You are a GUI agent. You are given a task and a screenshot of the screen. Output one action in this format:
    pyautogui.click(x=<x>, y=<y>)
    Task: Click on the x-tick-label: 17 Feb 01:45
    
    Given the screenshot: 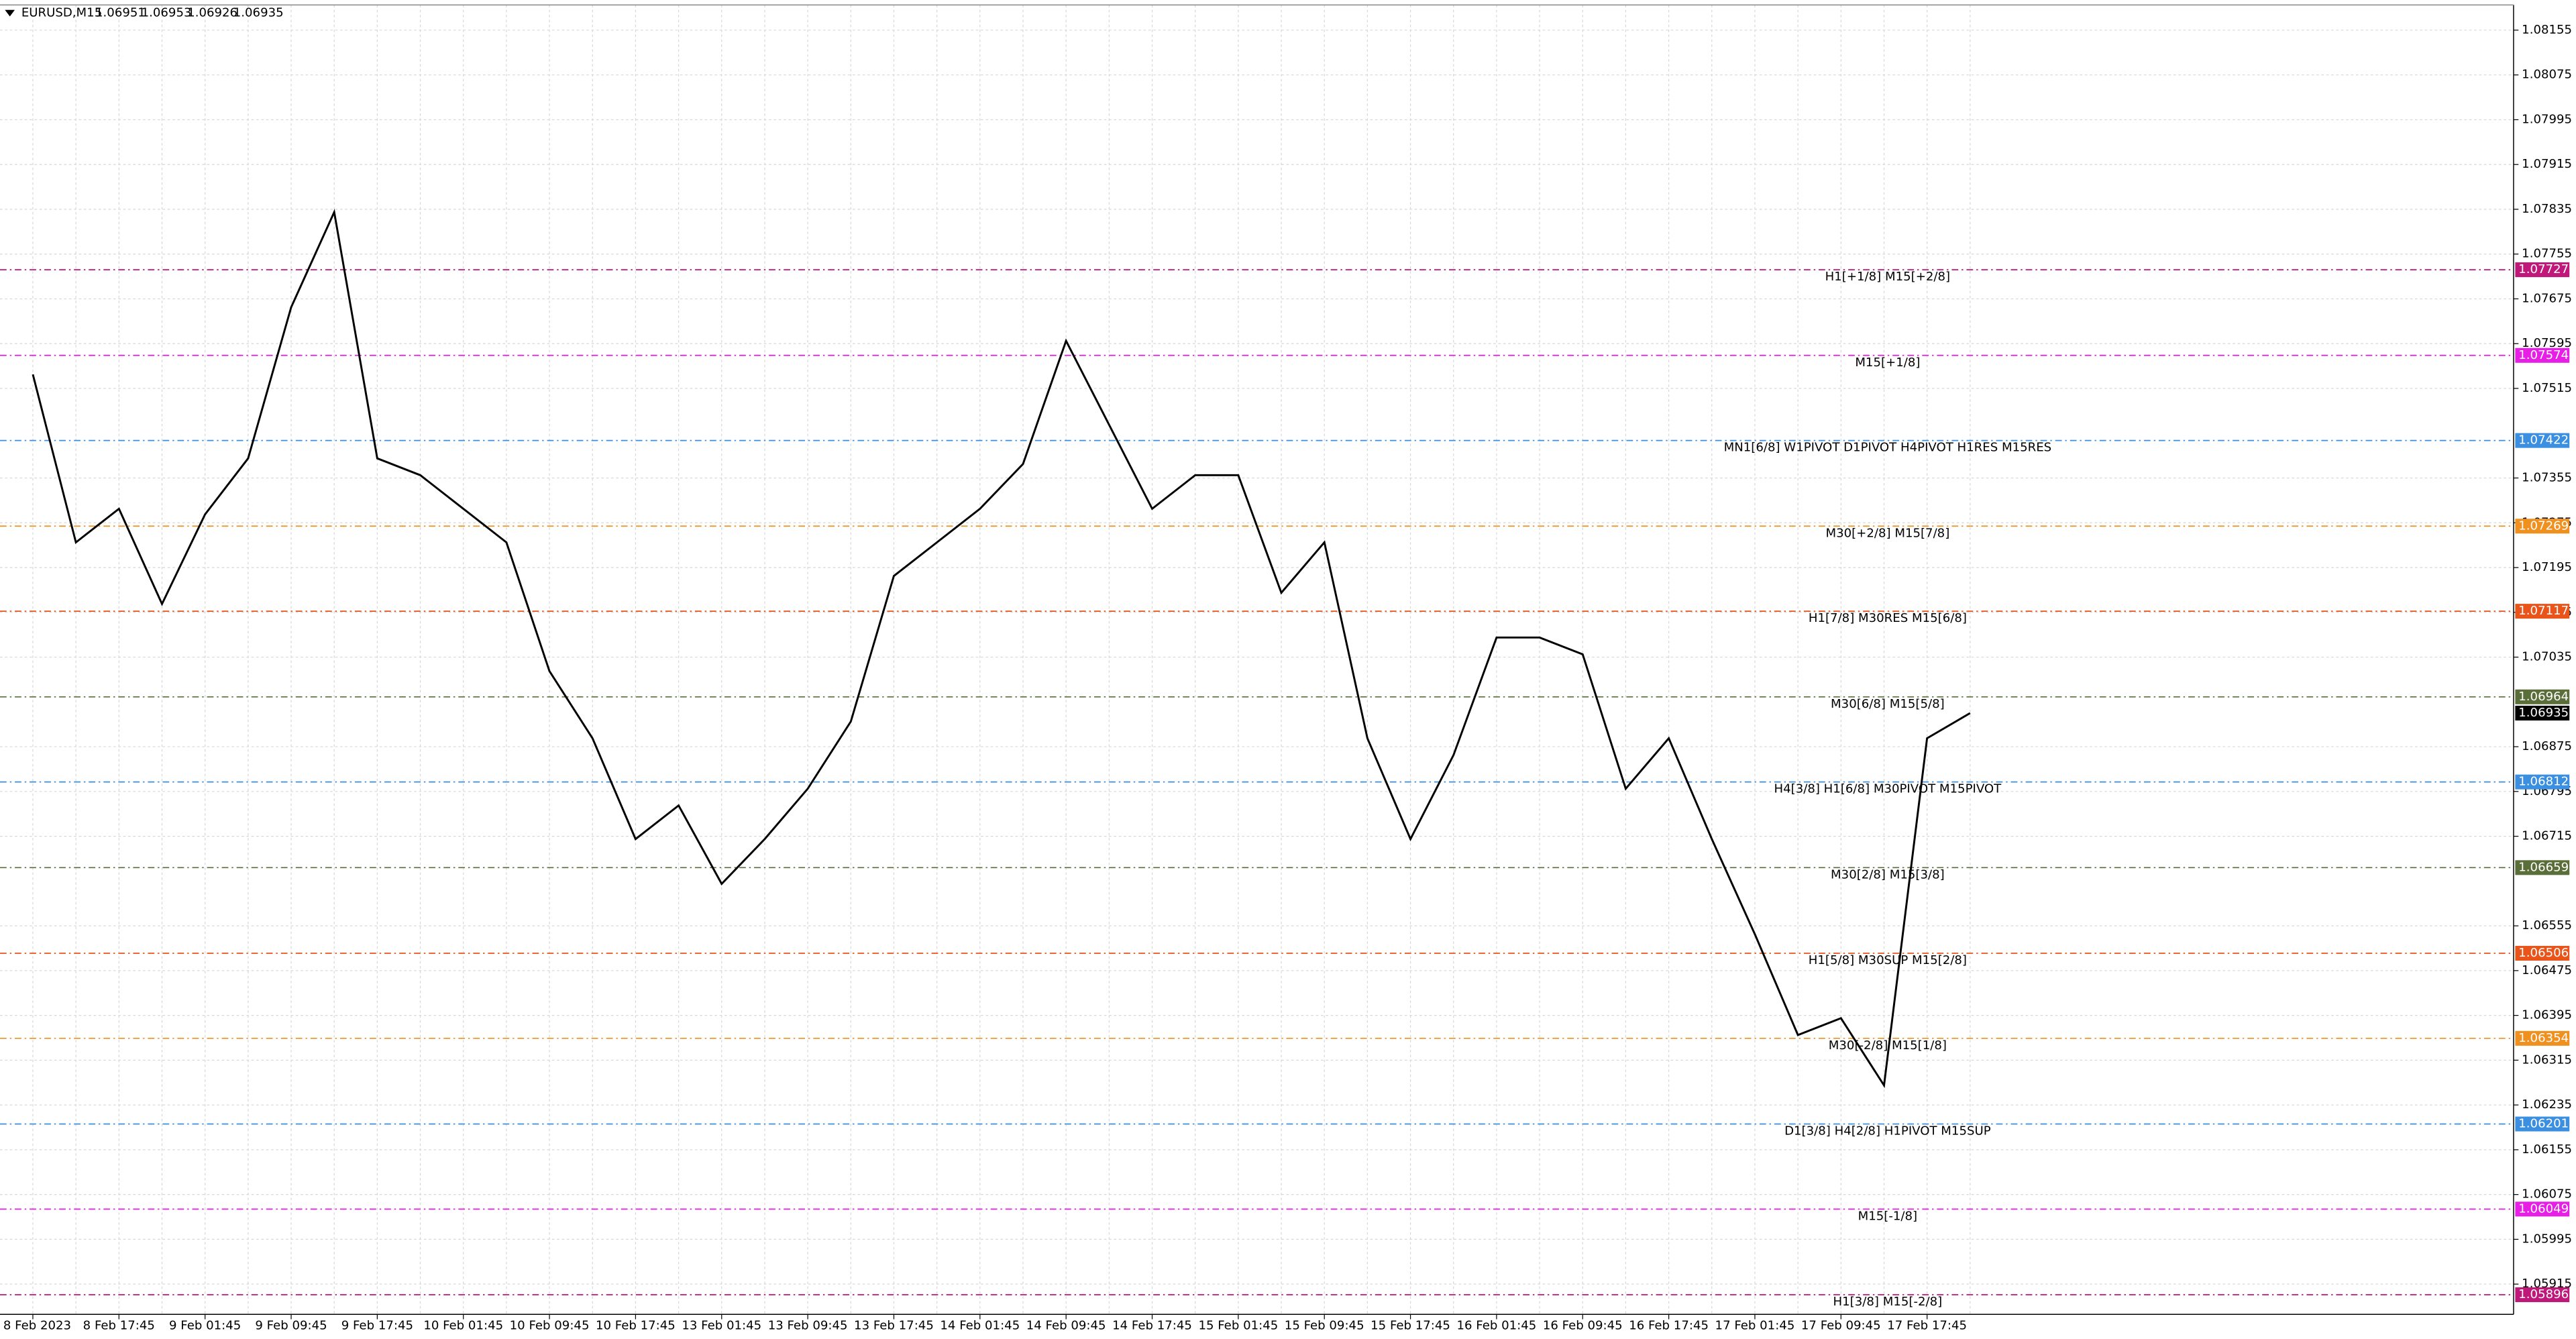 What is the action you would take?
    pyautogui.click(x=1755, y=1325)
    